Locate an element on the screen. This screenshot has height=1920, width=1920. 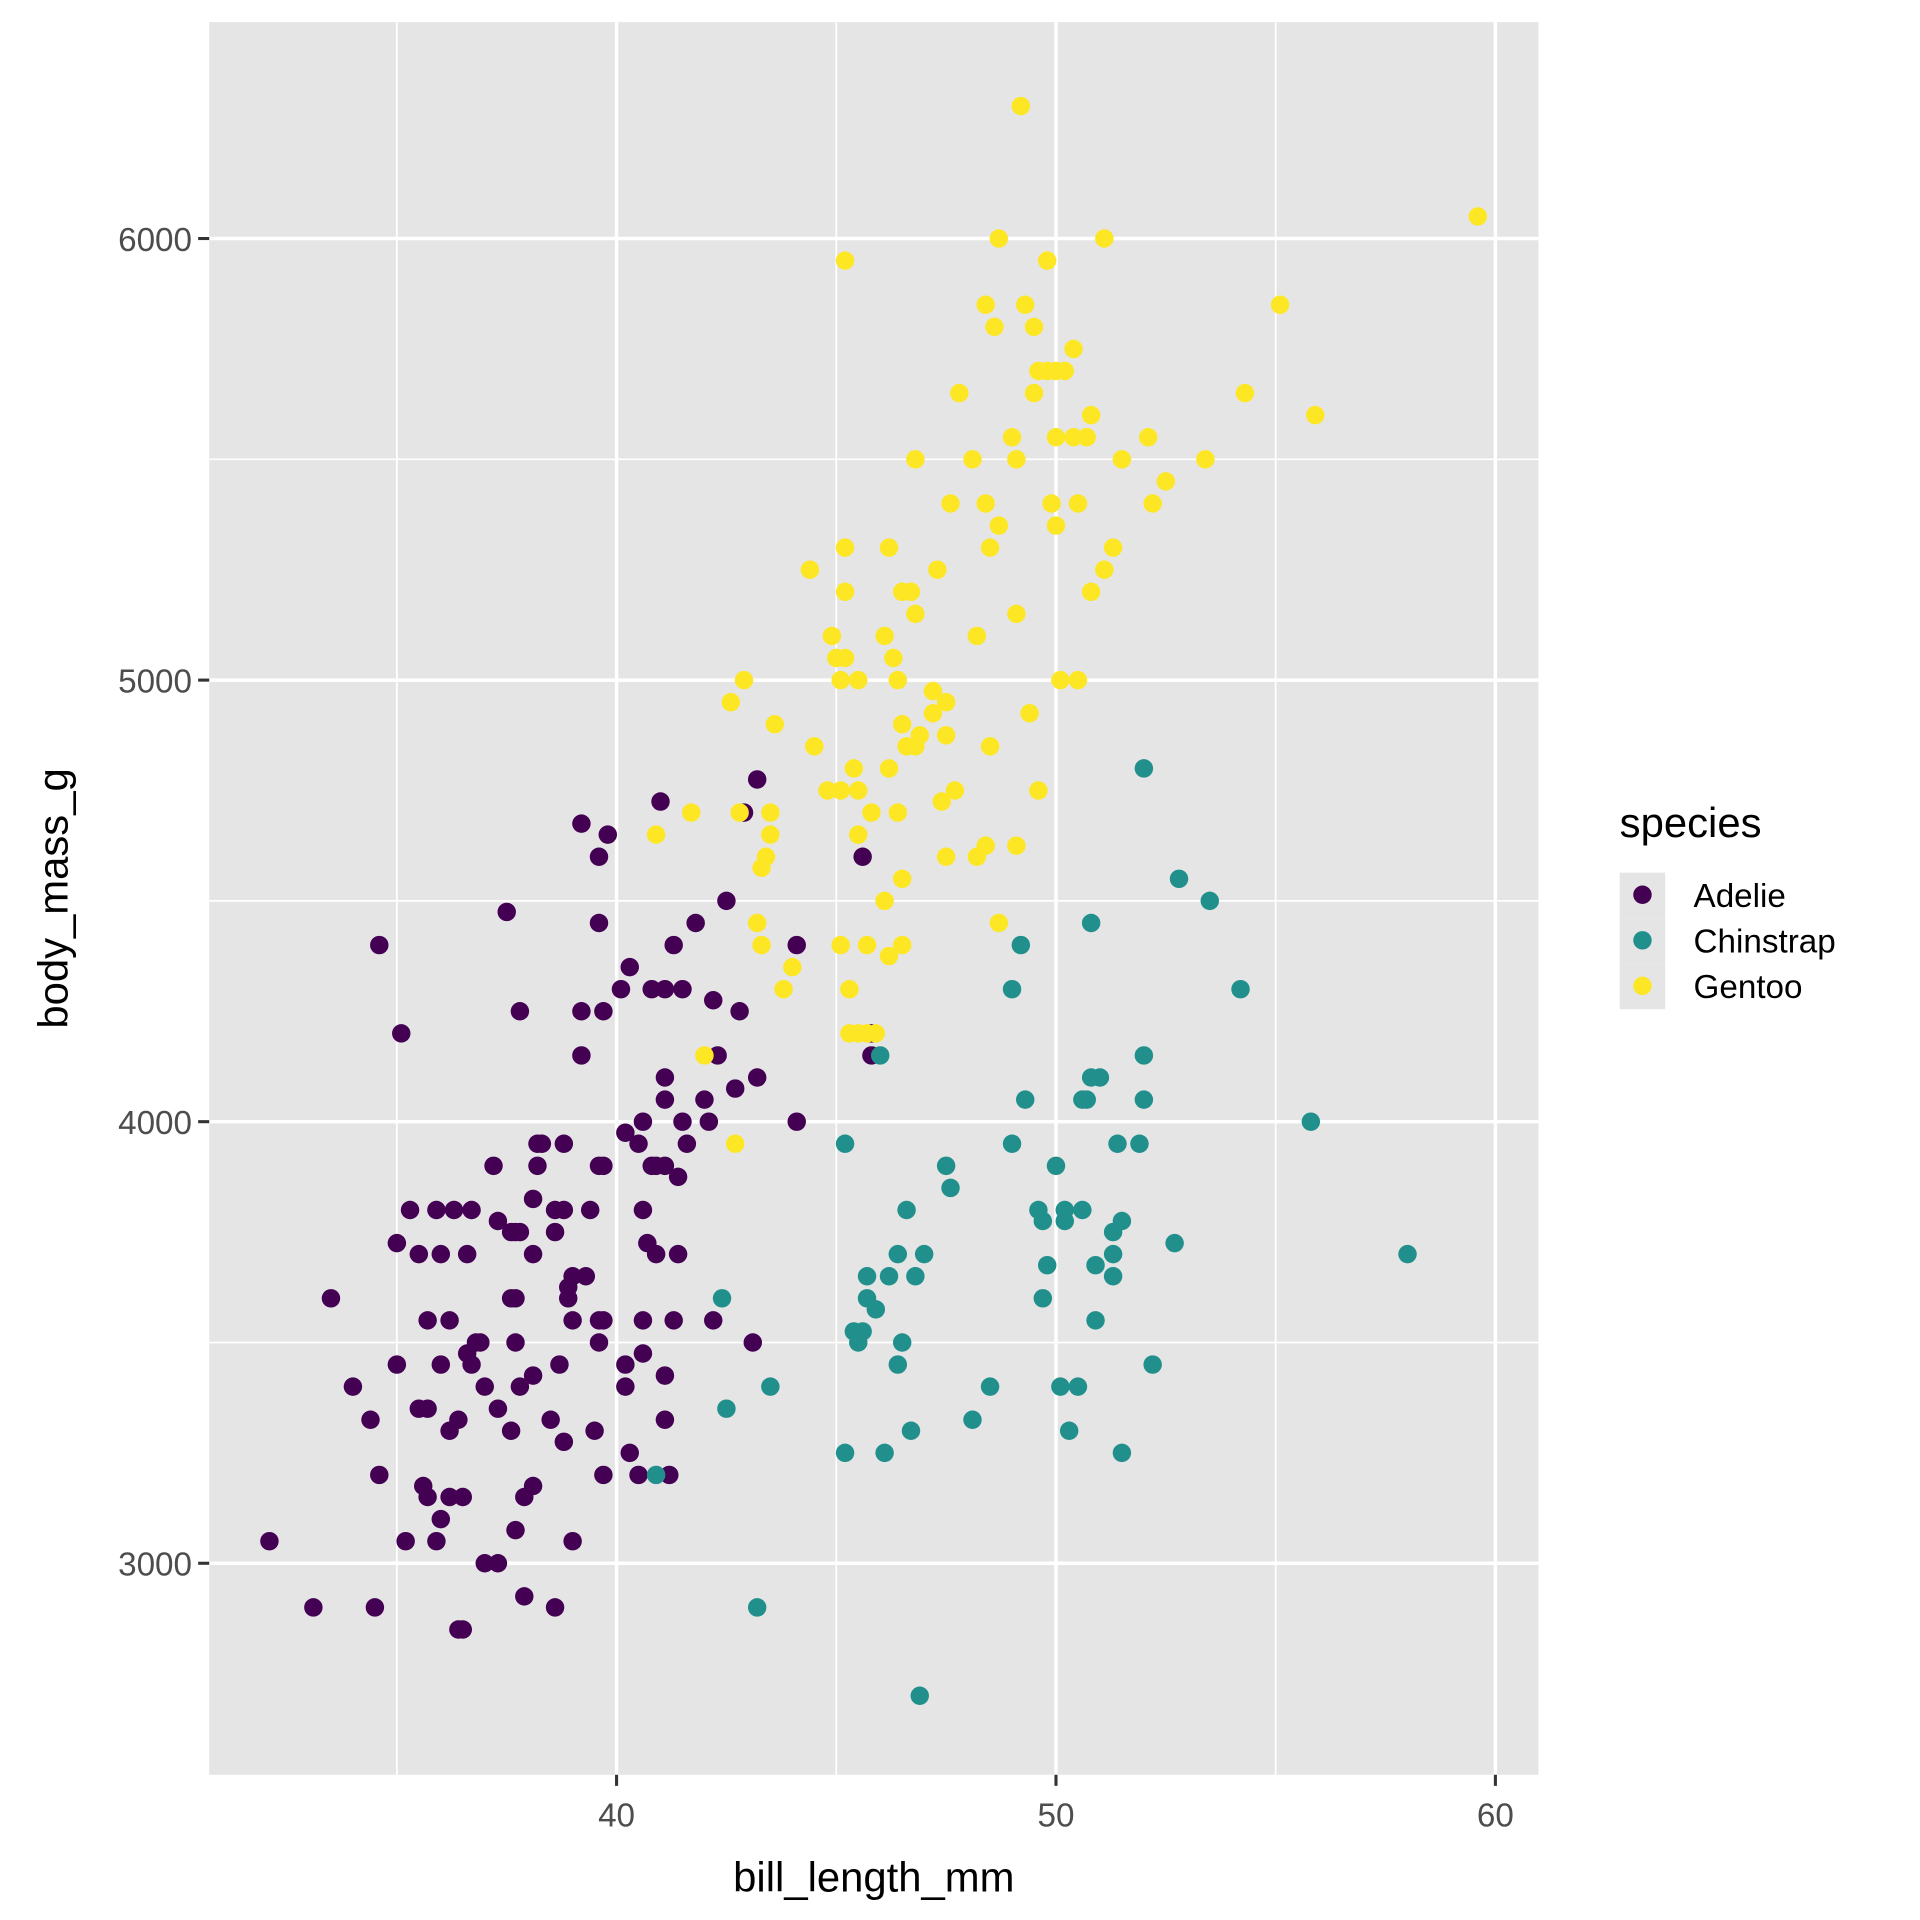
legend-title: species is located at coordinates (1691, 822).